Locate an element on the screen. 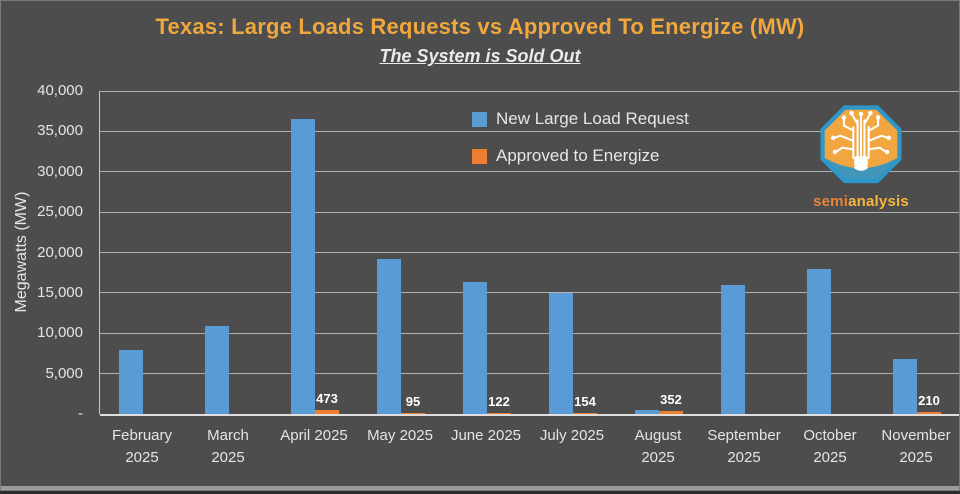  x-axis-label: July 2025 is located at coordinates (572, 435).